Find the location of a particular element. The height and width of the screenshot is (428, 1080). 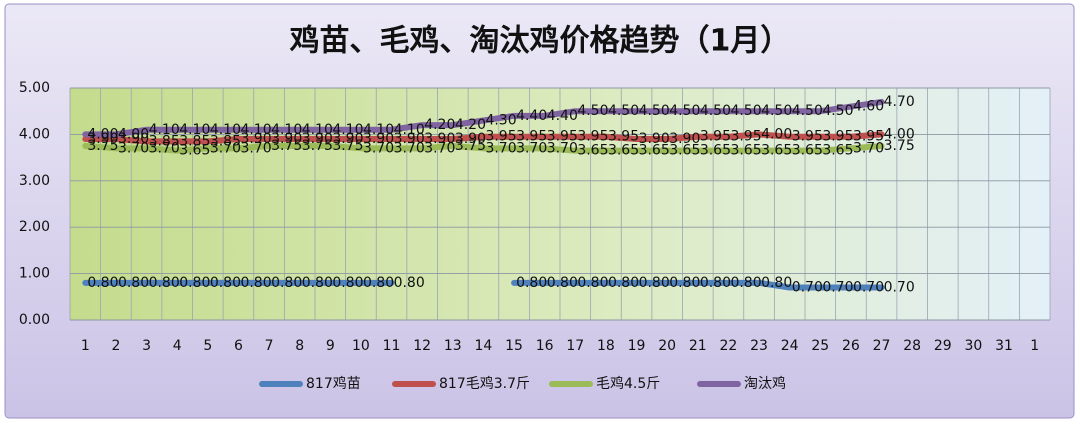

data-label: 4.30 is located at coordinates (500, 120).